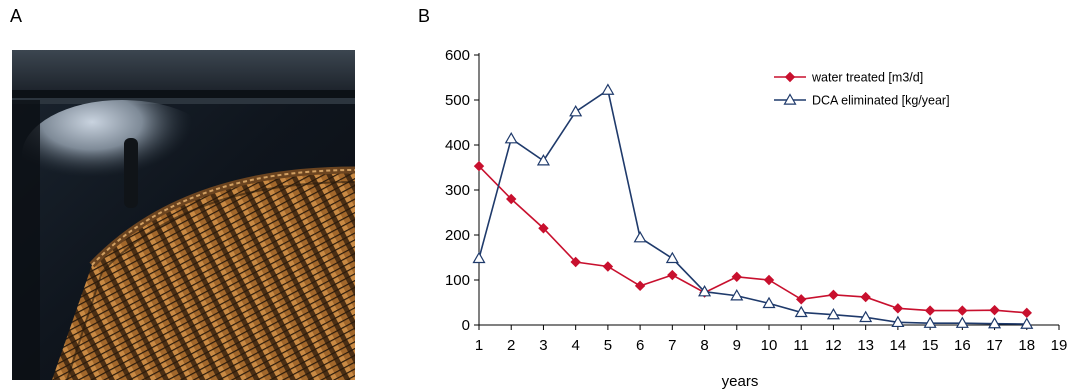 The image size is (1069, 390). I want to click on x-tick-label: 1, so click(479, 345).